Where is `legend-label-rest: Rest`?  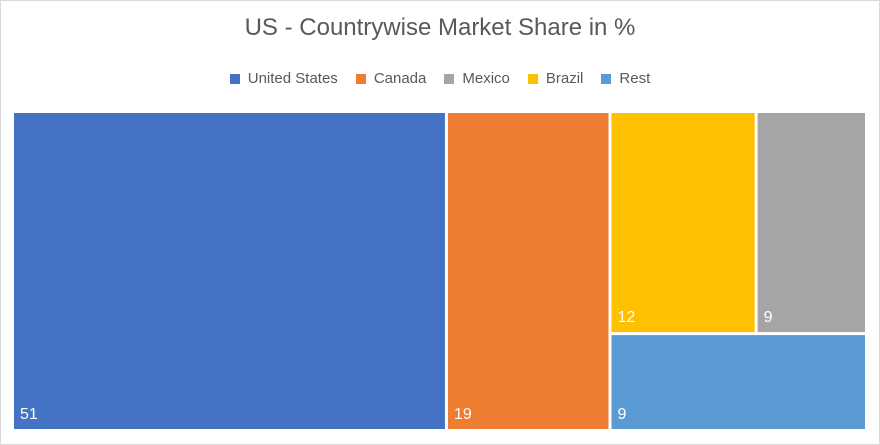
legend-label-rest: Rest is located at coordinates (635, 78).